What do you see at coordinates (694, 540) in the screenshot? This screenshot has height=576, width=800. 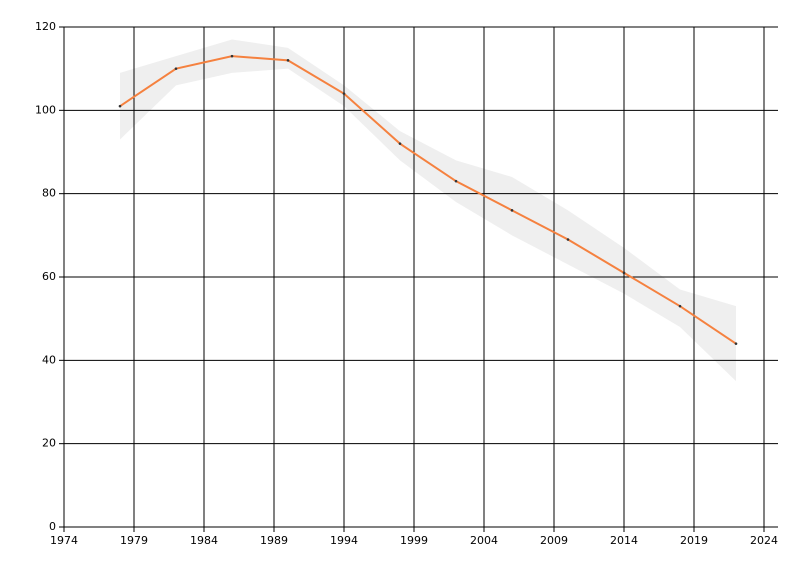 I see `x-tick-label: 2019` at bounding box center [694, 540].